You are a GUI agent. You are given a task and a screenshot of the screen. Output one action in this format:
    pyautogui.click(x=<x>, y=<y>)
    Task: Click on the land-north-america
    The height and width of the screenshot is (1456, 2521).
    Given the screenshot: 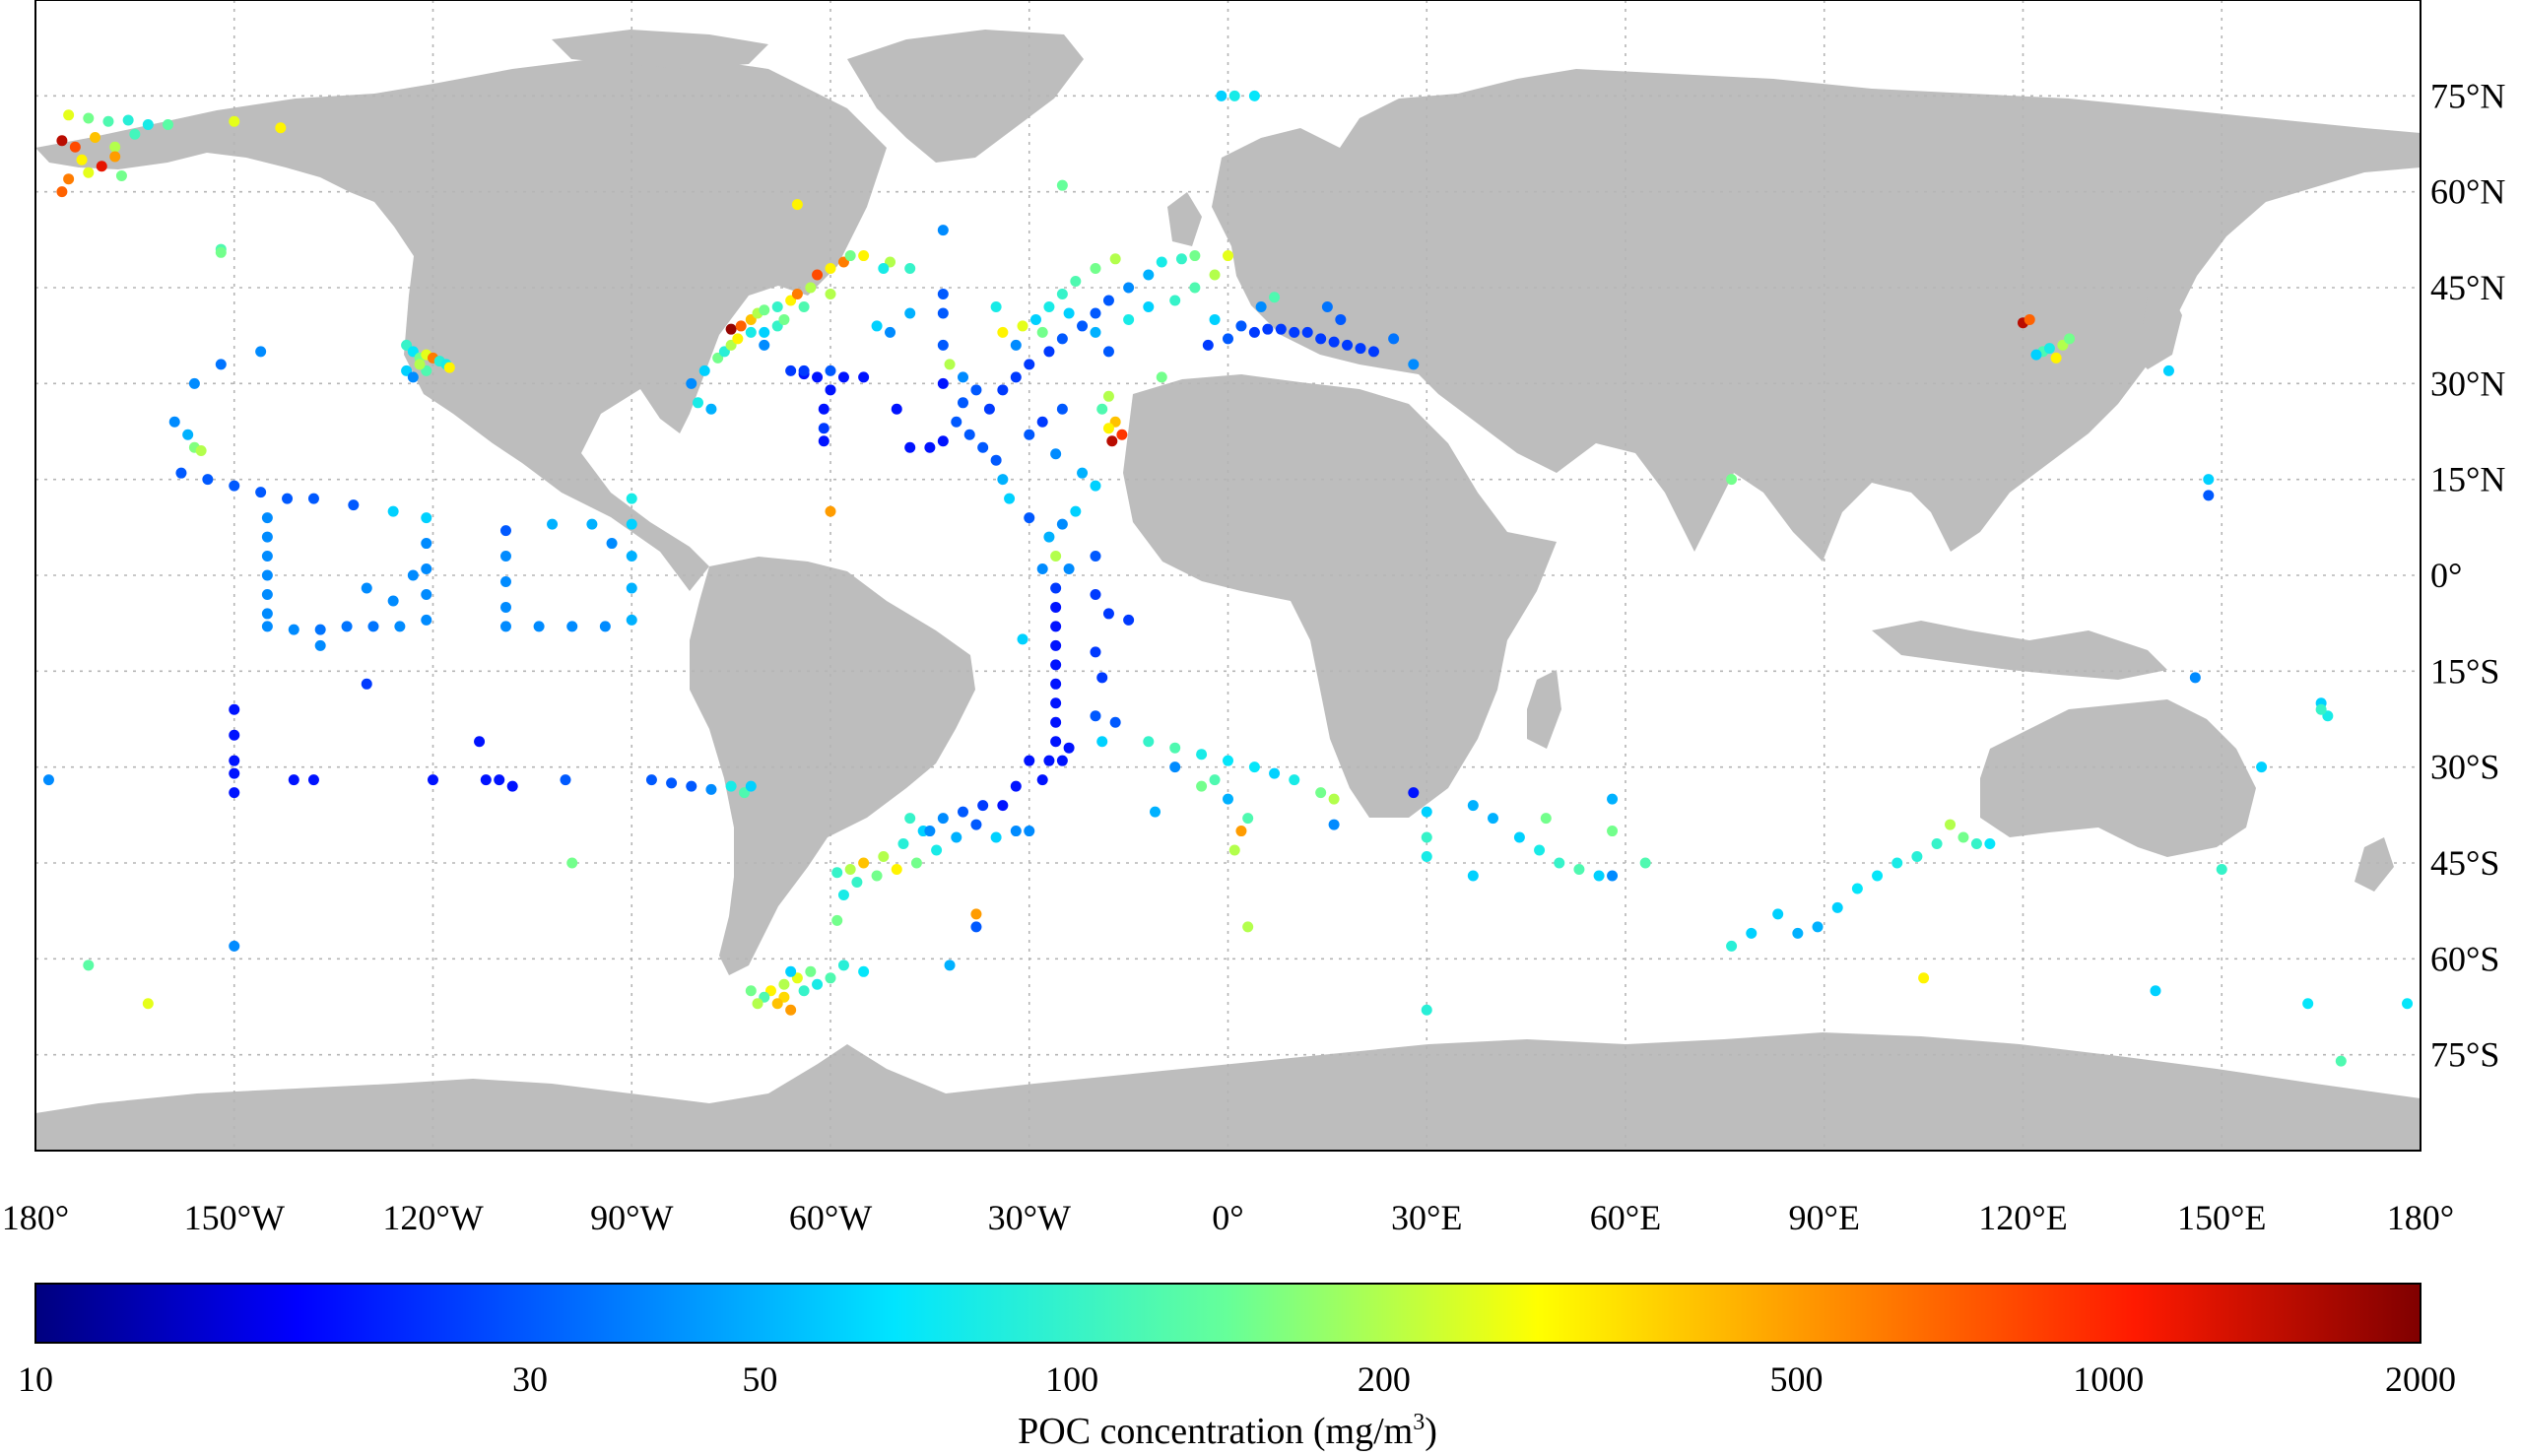 What is the action you would take?
    pyautogui.click(x=461, y=324)
    